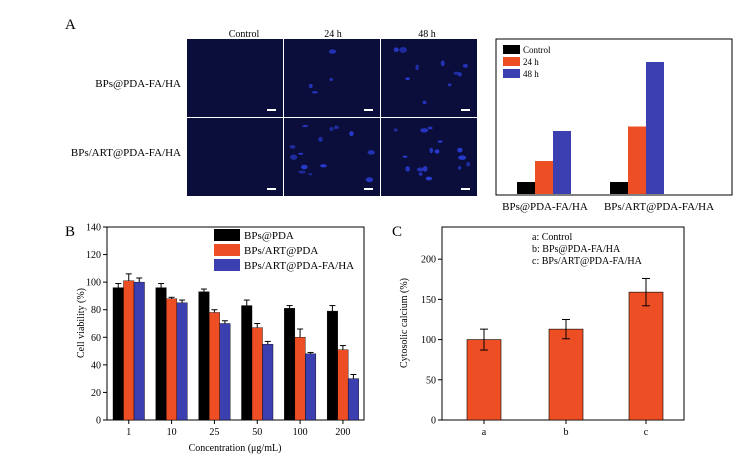  I want to click on column-header-control: Control, so click(244, 34).